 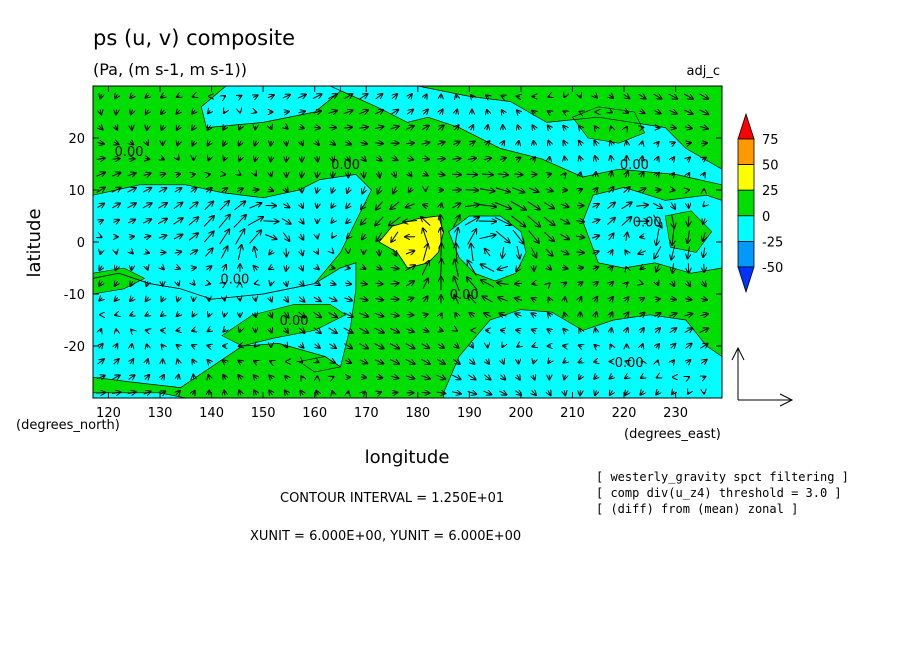 What do you see at coordinates (762, 376) in the screenshot?
I see `reference-vector` at bounding box center [762, 376].